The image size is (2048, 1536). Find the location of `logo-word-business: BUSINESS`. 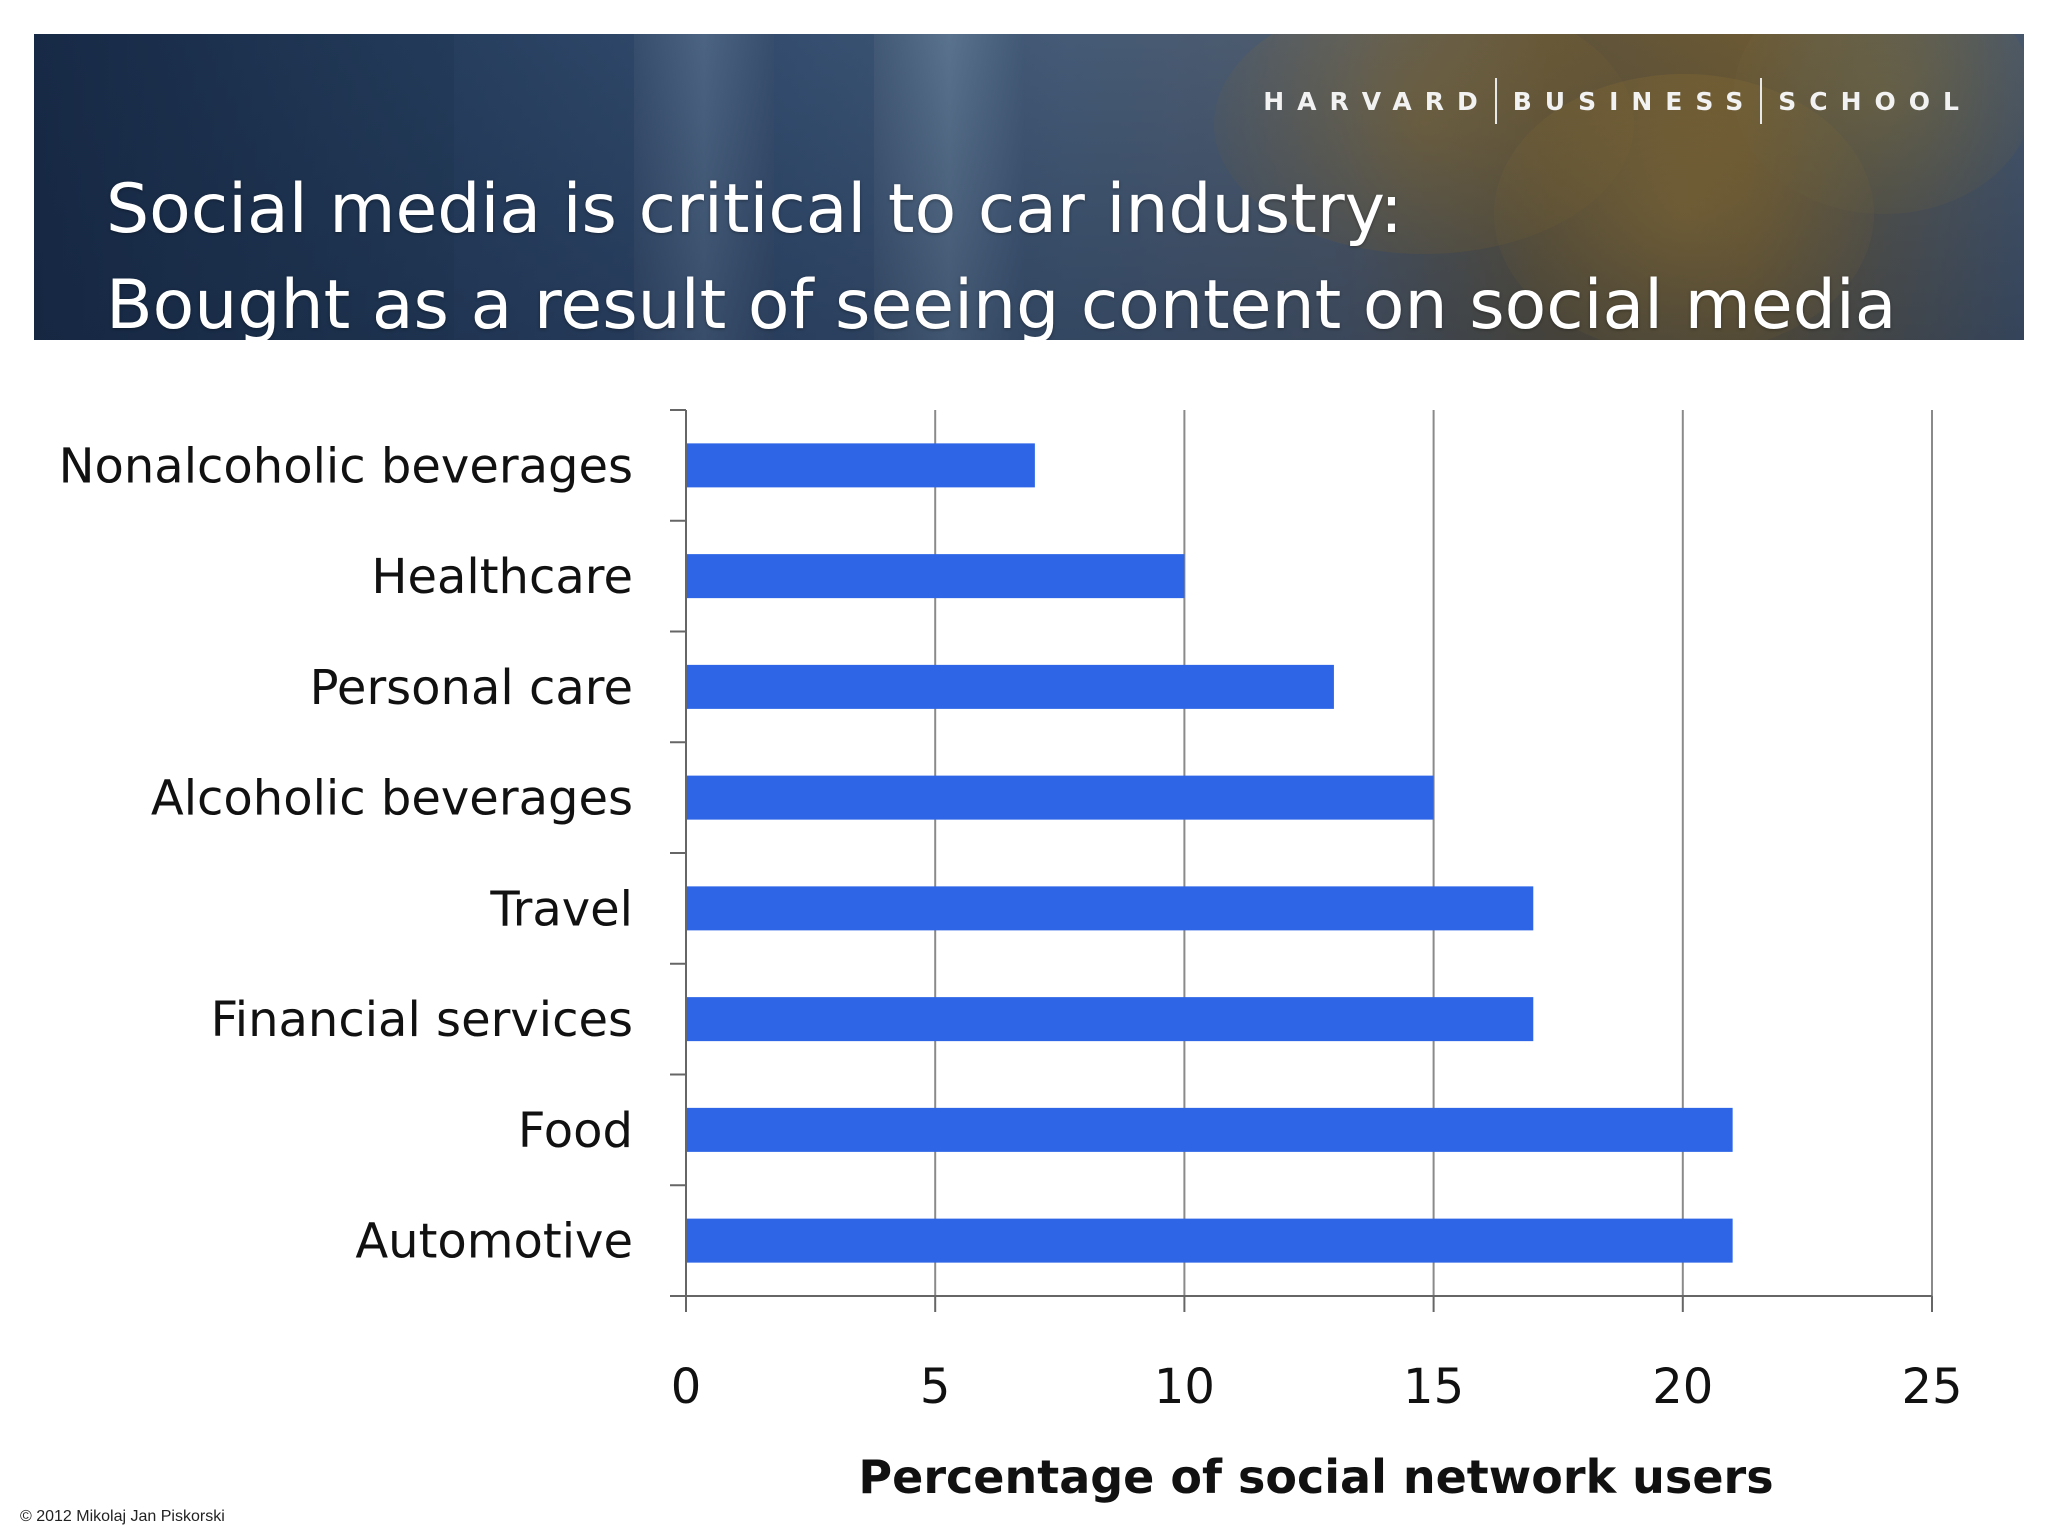

logo-word-business: BUSINESS is located at coordinates (1634, 101).